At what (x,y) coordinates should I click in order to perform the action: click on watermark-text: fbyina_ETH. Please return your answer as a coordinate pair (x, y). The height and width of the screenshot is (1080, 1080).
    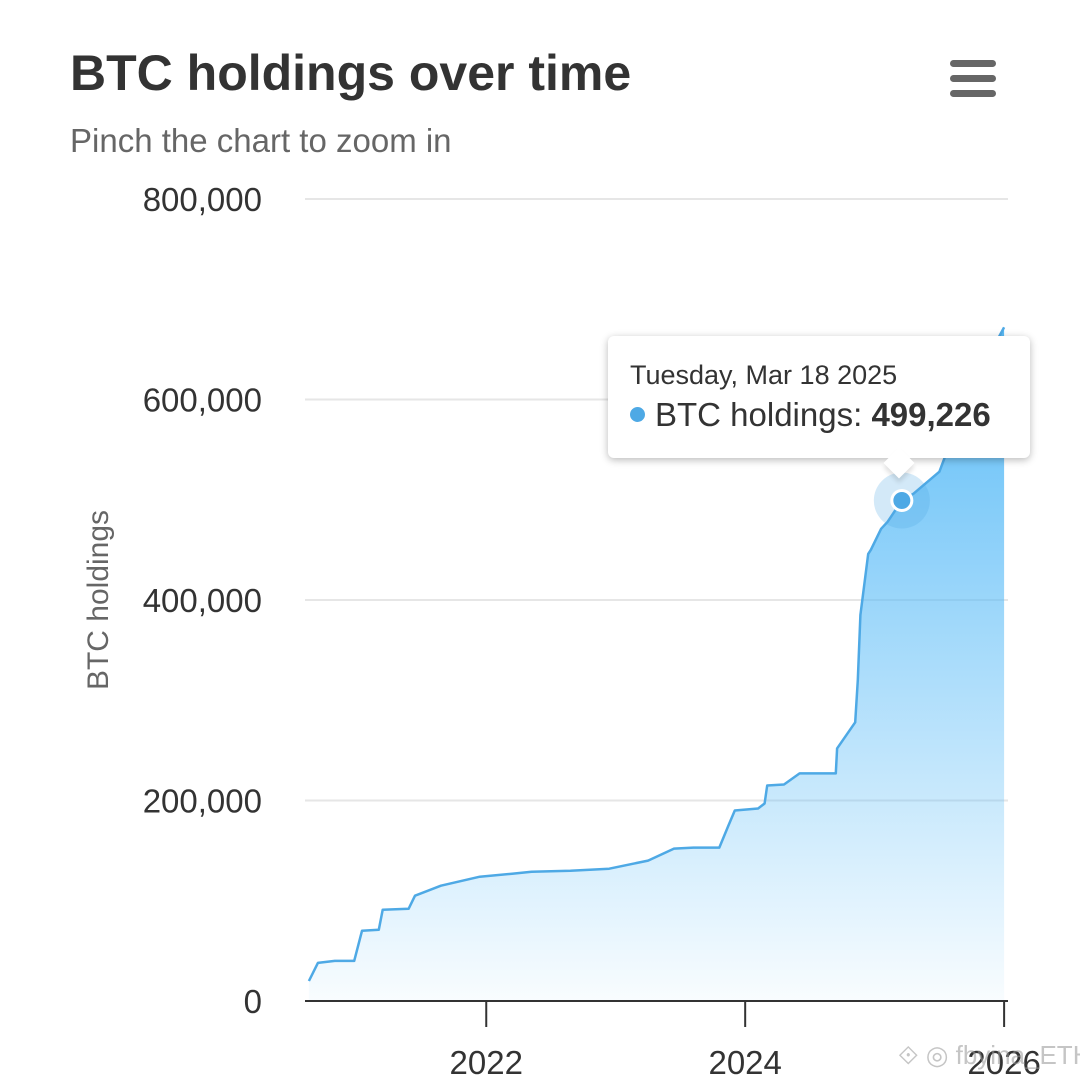
    Looking at the image, I should click on (1017, 1055).